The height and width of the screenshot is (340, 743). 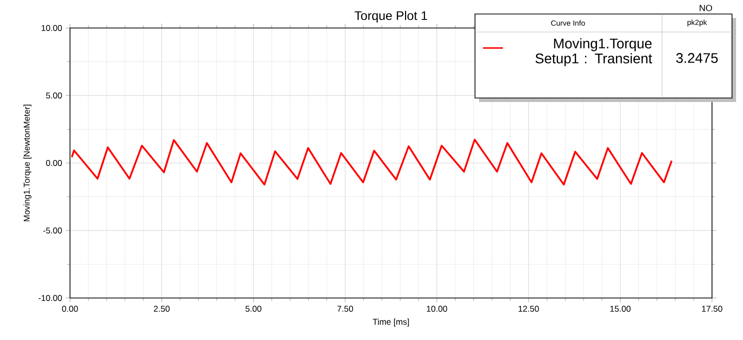 What do you see at coordinates (712, 309) in the screenshot?
I see `x-tick-label: 17.50` at bounding box center [712, 309].